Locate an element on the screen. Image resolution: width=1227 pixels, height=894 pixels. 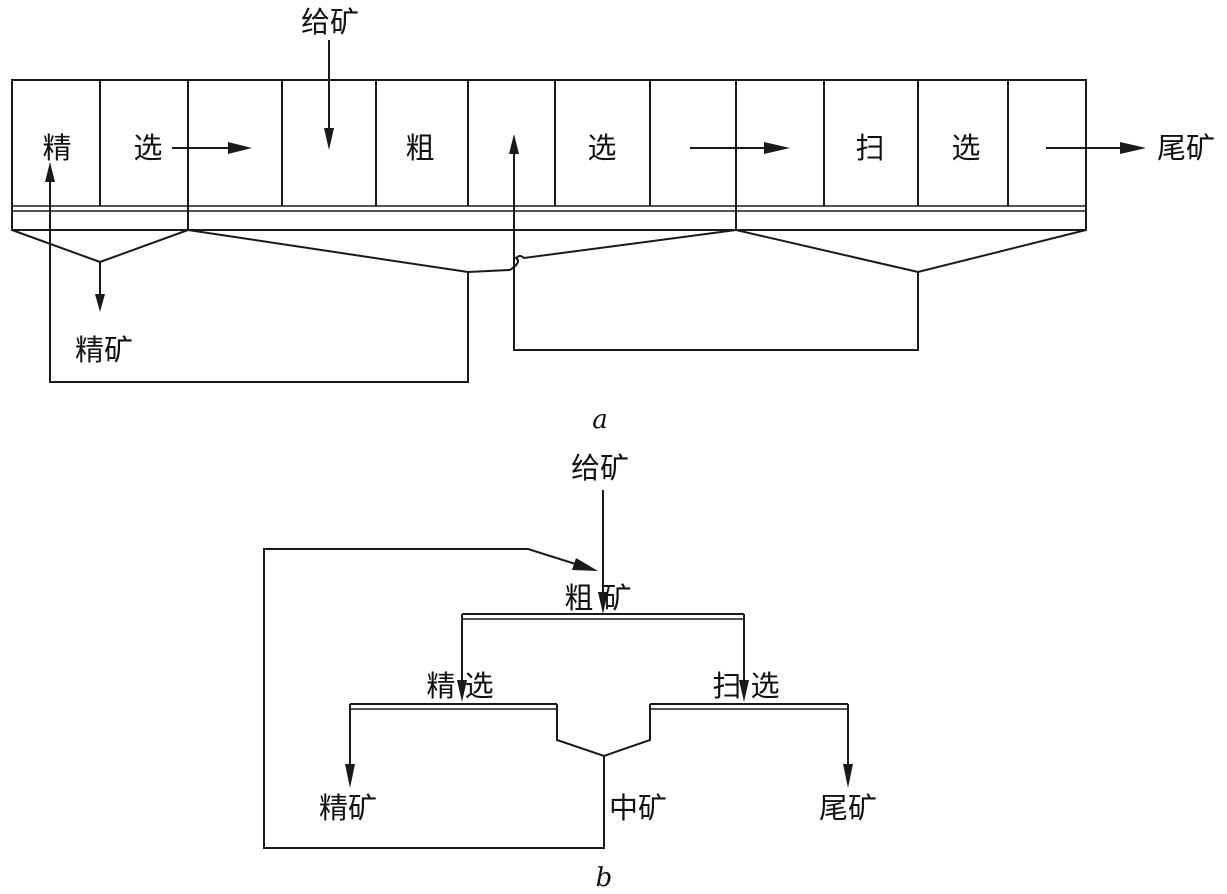
feed-label-a: 给矿 is located at coordinates (330, 22).